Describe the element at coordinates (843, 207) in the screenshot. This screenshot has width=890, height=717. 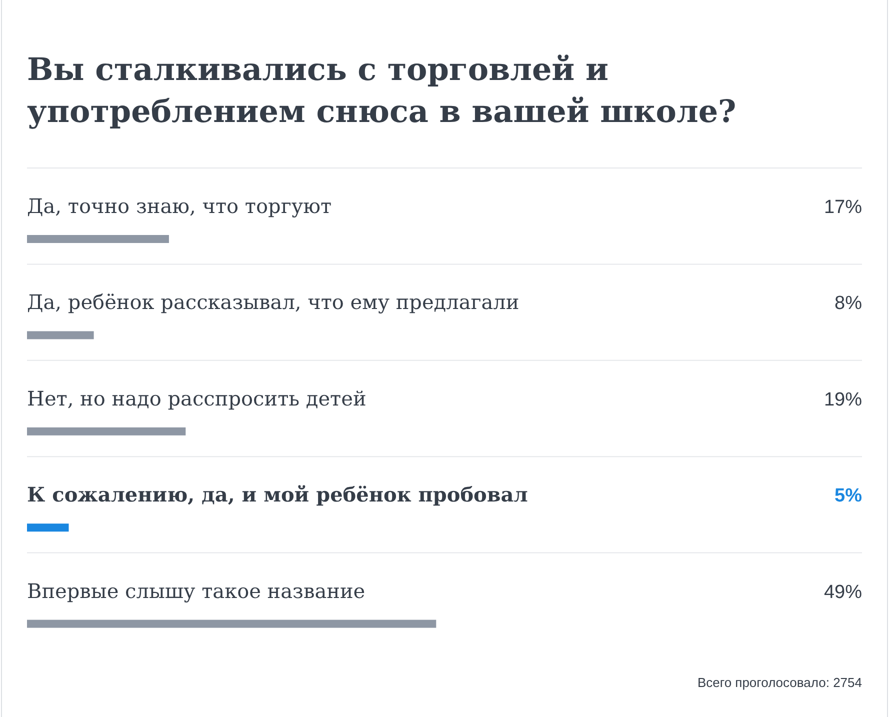
I see `data-label: 17%` at that location.